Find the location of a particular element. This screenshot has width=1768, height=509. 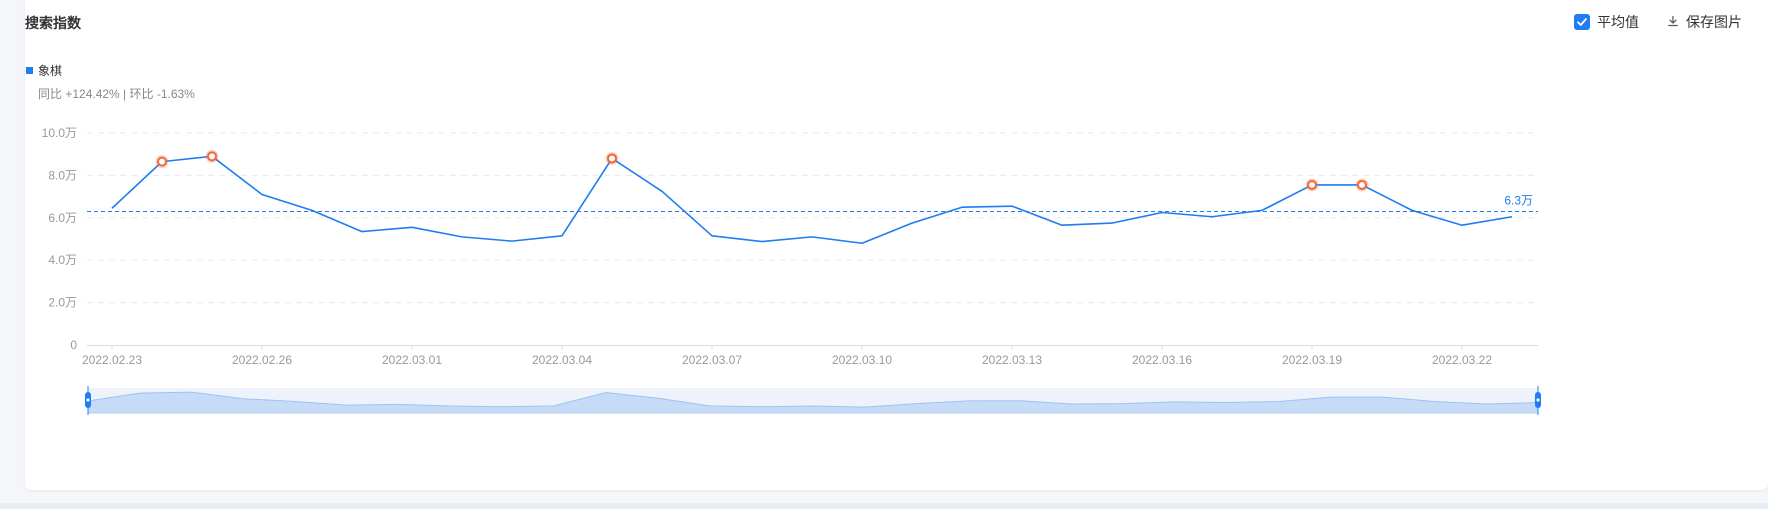

chart-toolbar: 平均值 保存图片 is located at coordinates (1658, 22).